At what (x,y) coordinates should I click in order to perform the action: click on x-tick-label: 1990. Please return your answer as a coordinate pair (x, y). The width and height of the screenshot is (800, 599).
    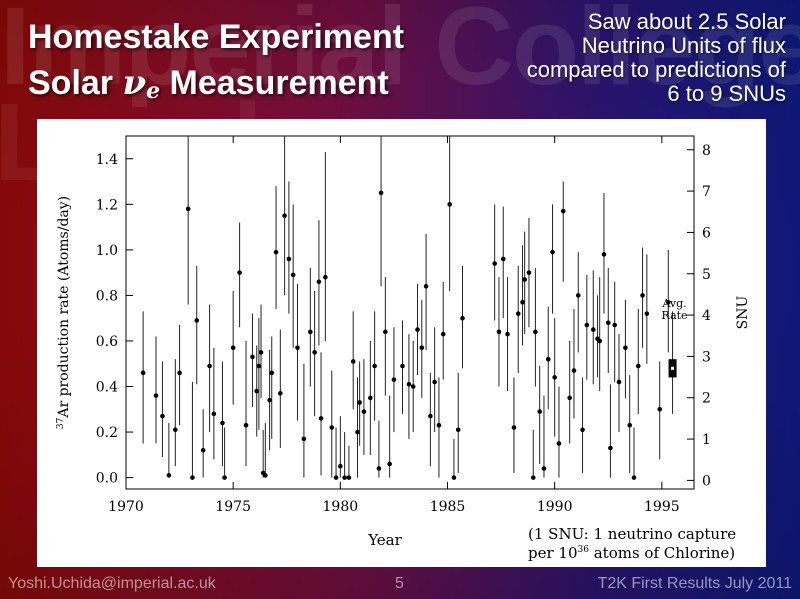
    Looking at the image, I should click on (555, 507).